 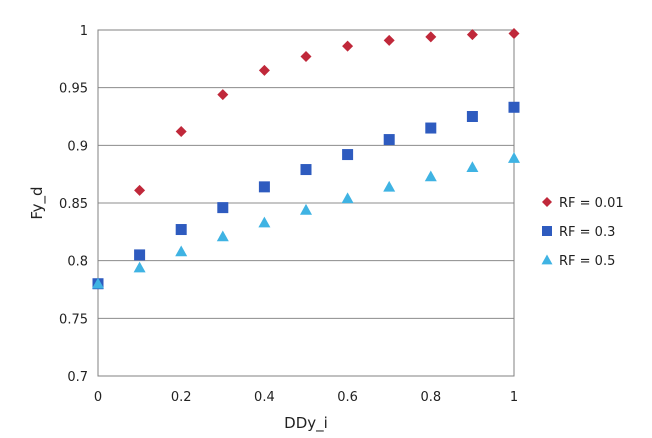 What do you see at coordinates (181, 397) in the screenshot?
I see `x-tick-label: 0.2` at bounding box center [181, 397].